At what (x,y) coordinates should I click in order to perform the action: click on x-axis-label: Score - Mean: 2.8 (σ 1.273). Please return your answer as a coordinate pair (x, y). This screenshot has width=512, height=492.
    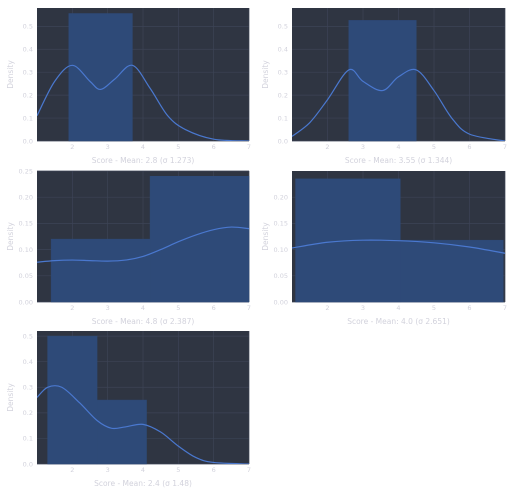
    Looking at the image, I should click on (143, 160).